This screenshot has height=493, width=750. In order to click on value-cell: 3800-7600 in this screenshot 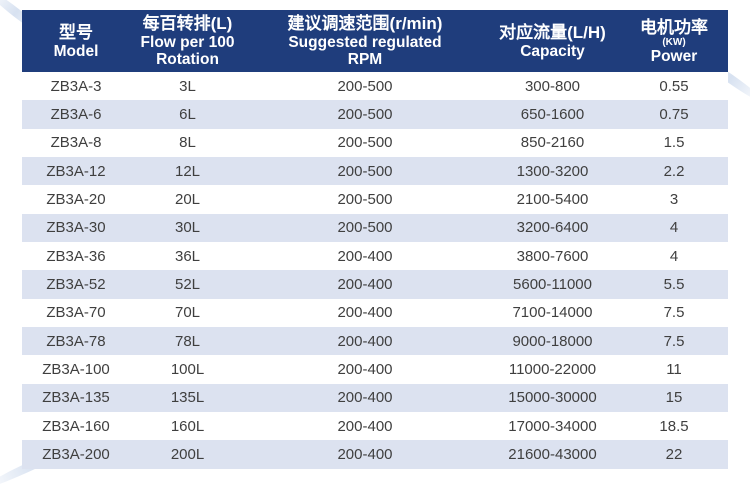, I will do `click(552, 256)`.